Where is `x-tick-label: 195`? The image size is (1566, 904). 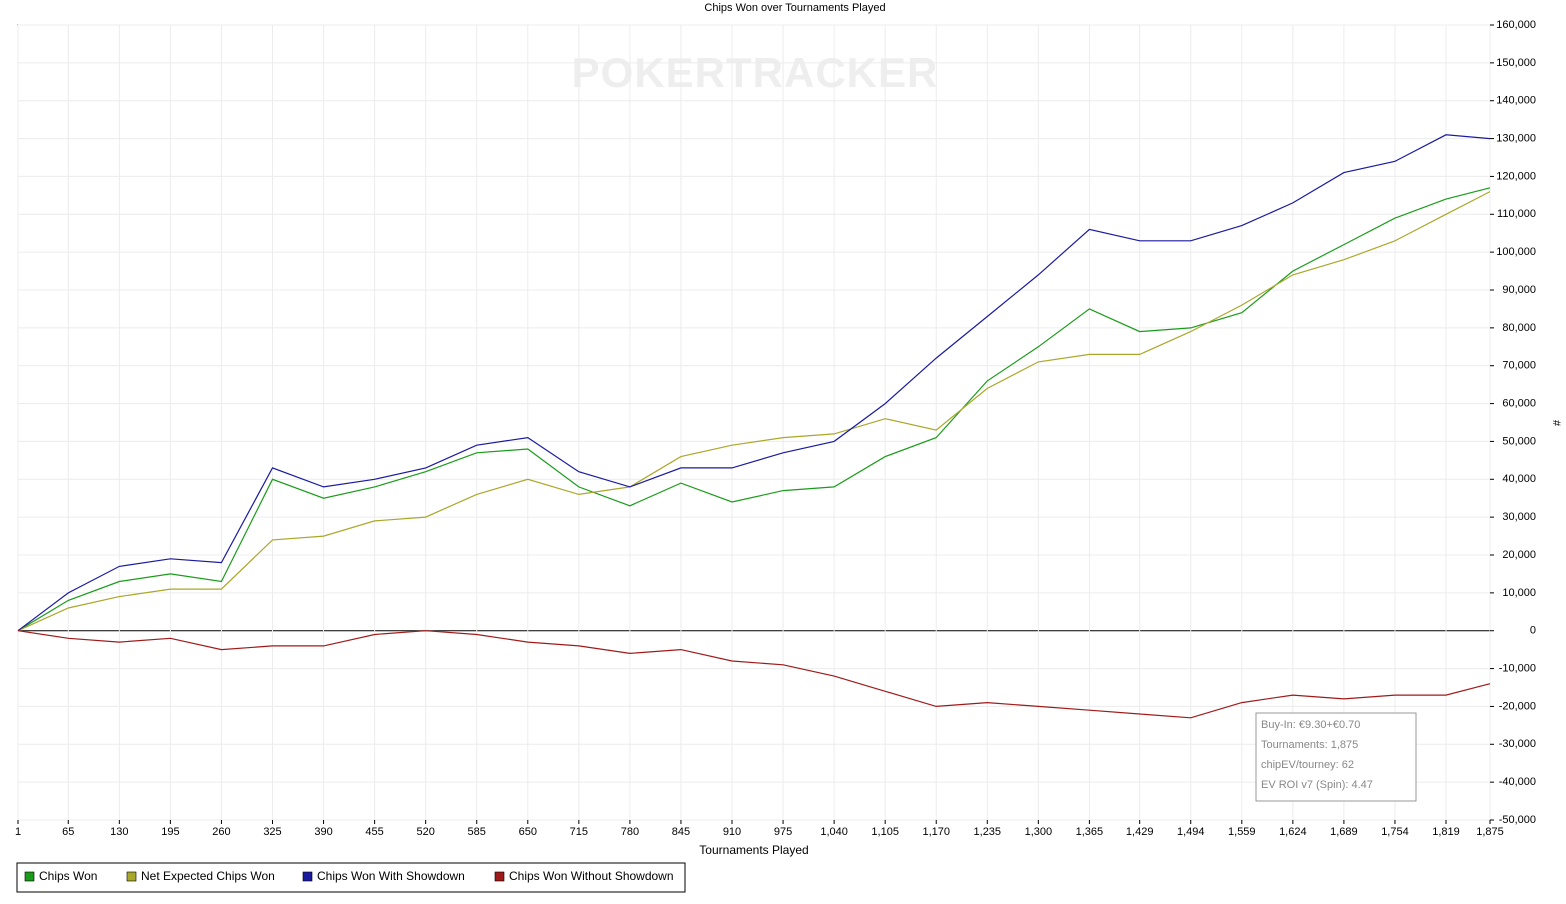
x-tick-label: 195 is located at coordinates (170, 832).